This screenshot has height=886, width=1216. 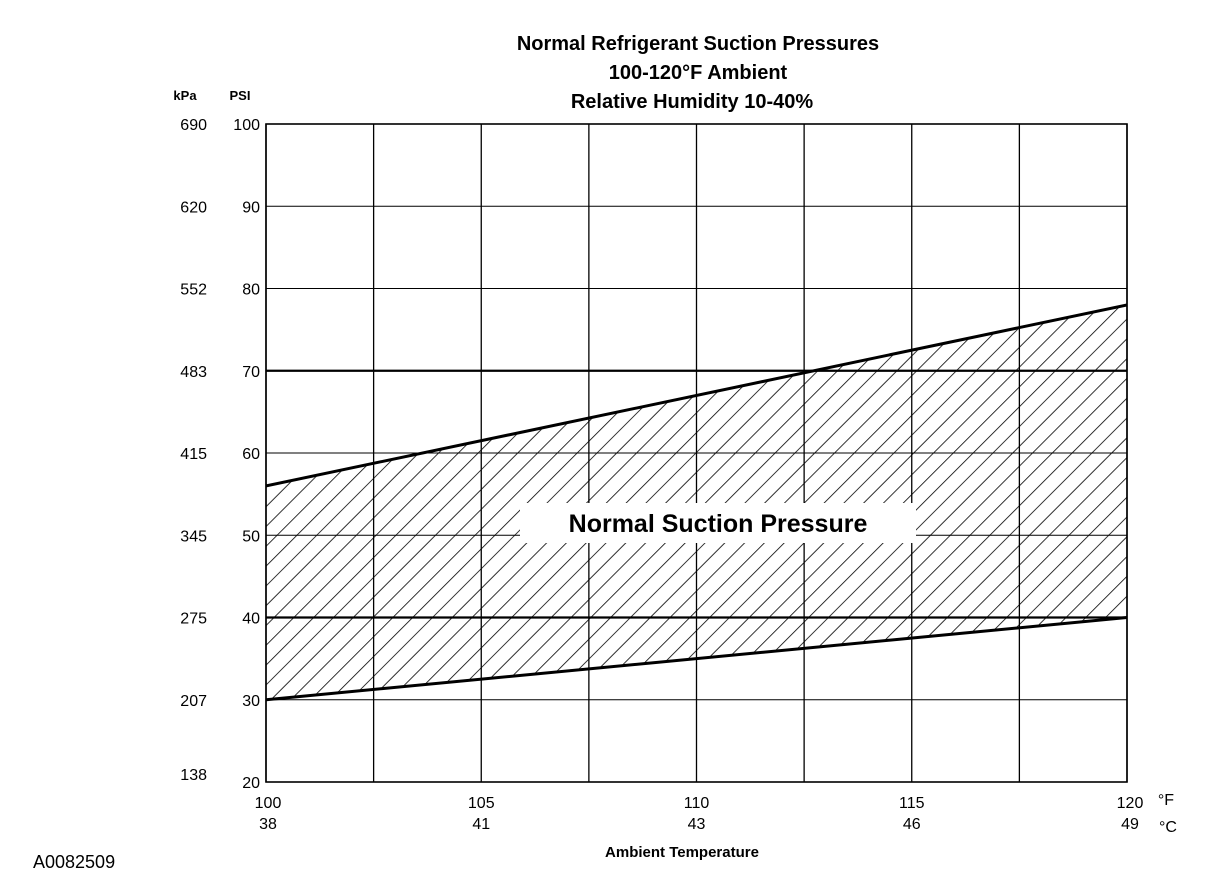 I want to click on x-tick-celsius: 41, so click(x=481, y=824).